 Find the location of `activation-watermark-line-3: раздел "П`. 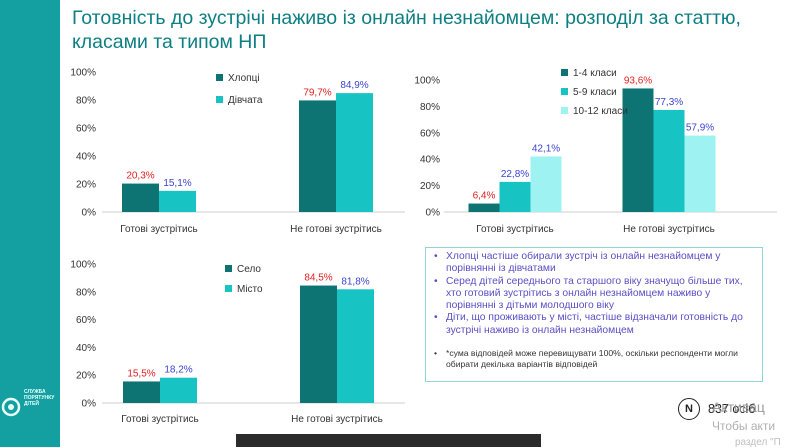

activation-watermark-line-3: раздел "П is located at coordinates (758, 442).